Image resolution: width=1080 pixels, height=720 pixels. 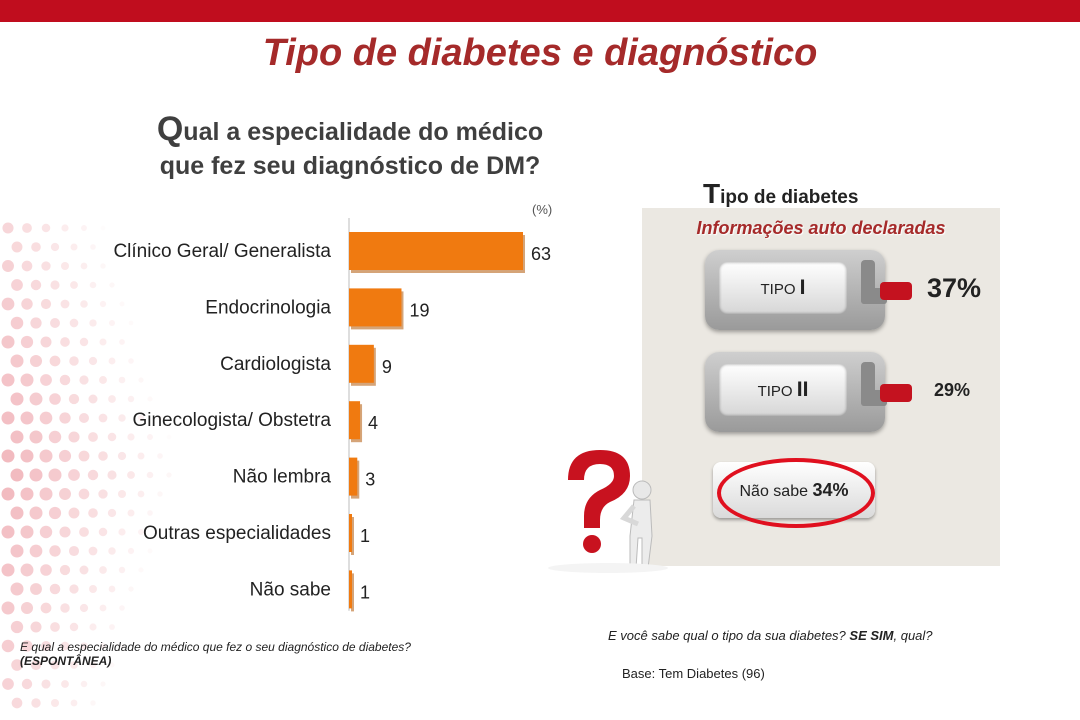 What do you see at coordinates (541, 254) in the screenshot?
I see `value-label: 63` at bounding box center [541, 254].